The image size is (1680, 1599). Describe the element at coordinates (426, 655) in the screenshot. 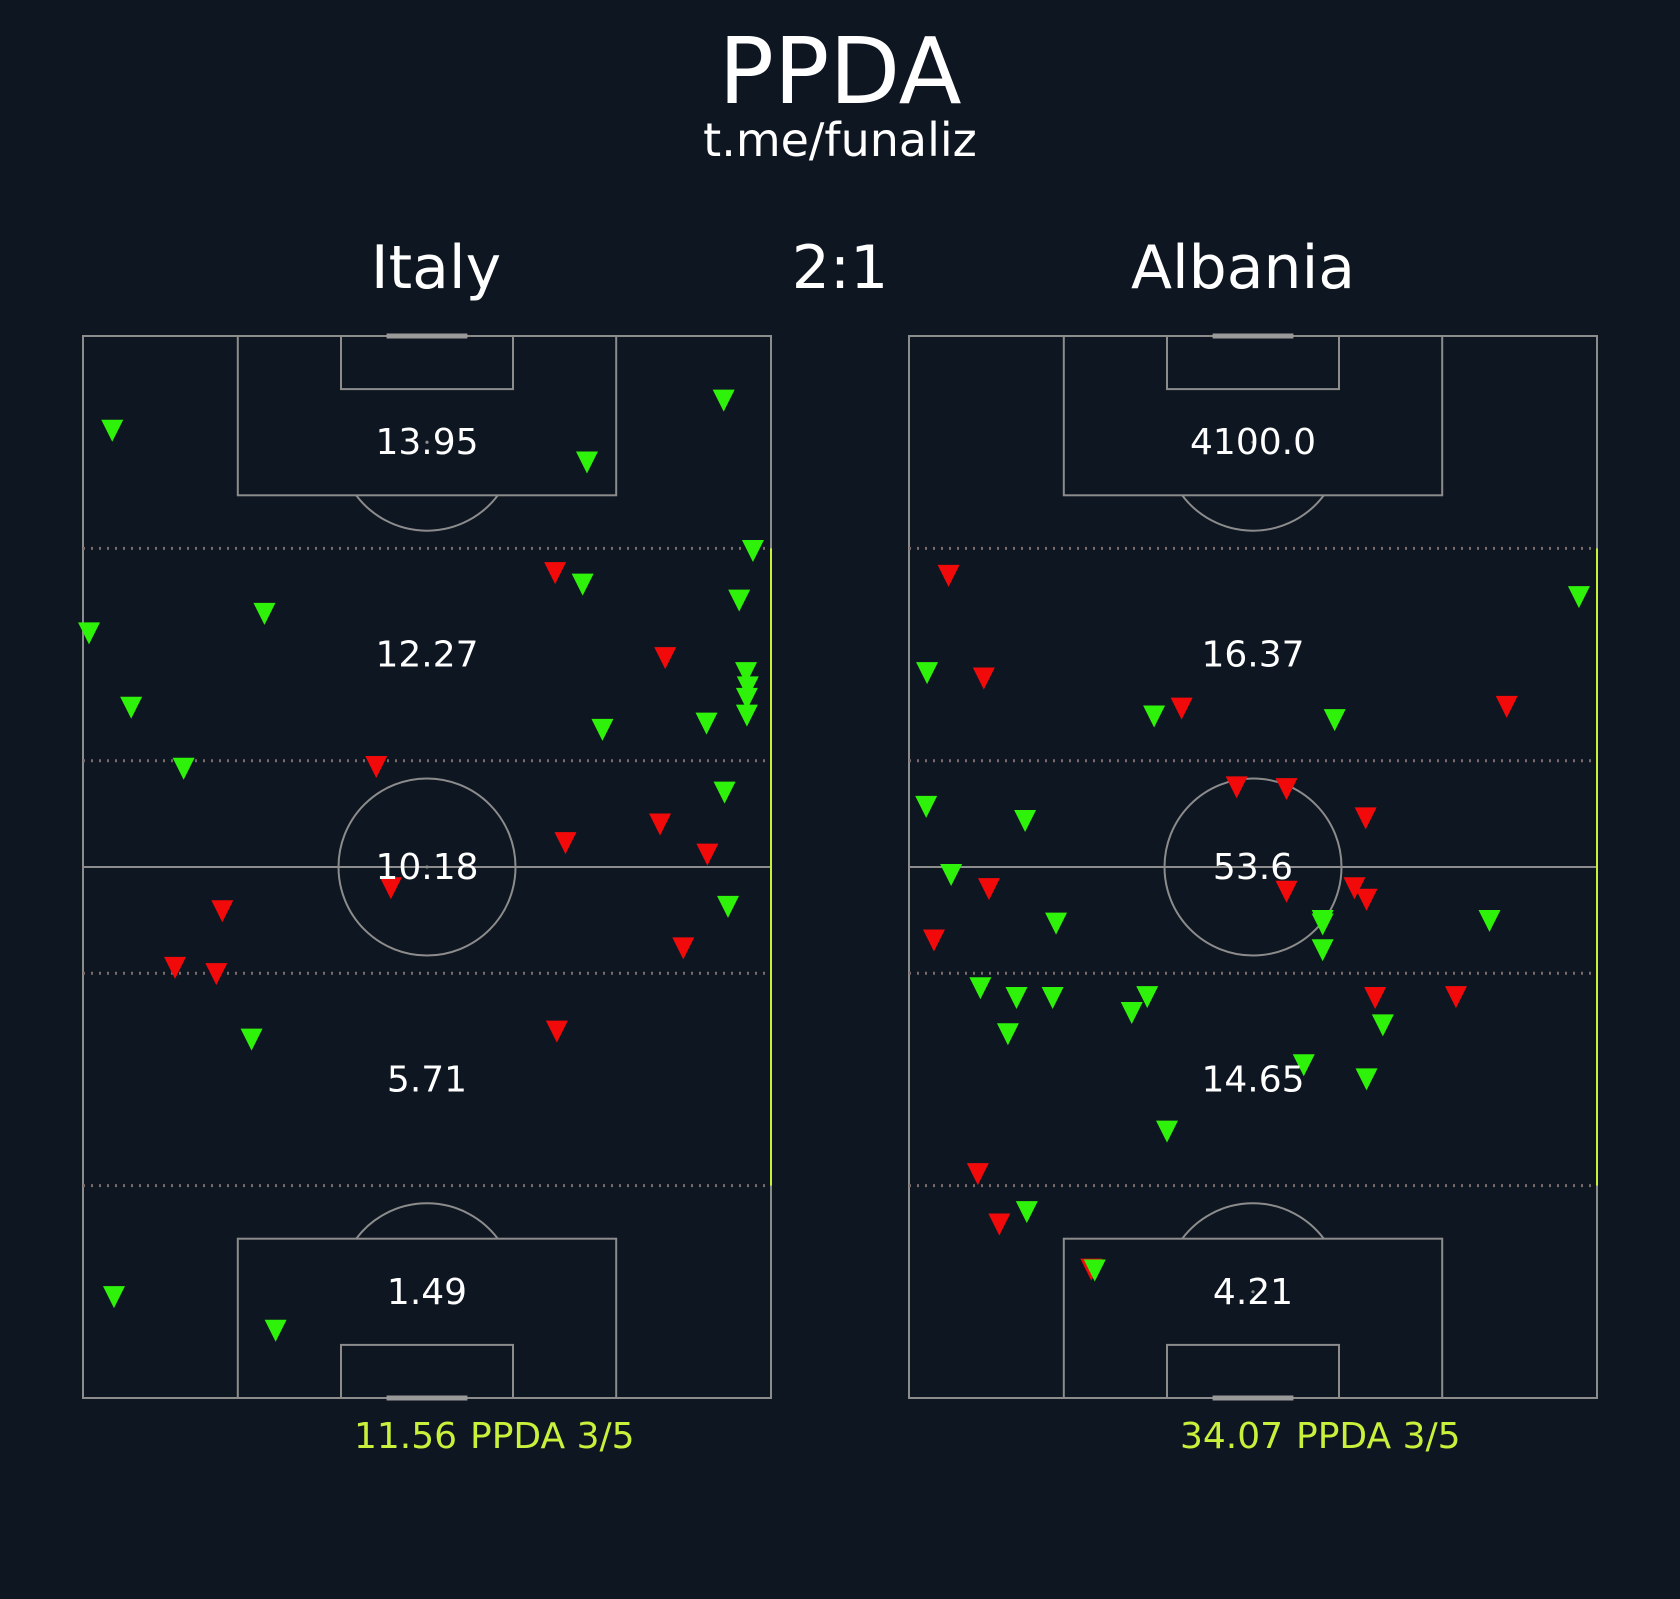

I see `zone-ppda-label: 12.27` at that location.